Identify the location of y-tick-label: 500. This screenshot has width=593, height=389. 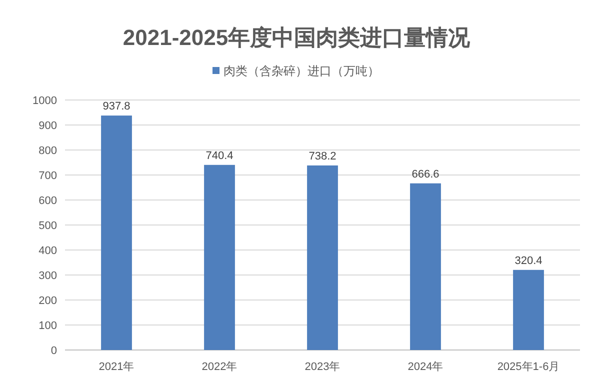
(47, 226).